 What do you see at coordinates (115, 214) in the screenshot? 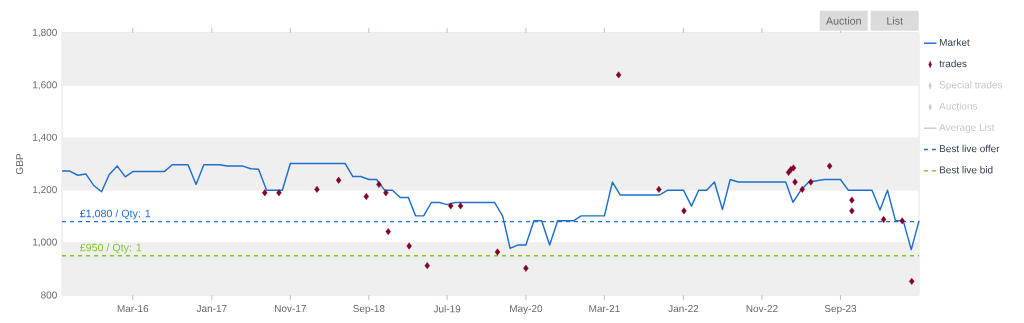
I see `annotation: £1,080 / Qty: 1` at bounding box center [115, 214].